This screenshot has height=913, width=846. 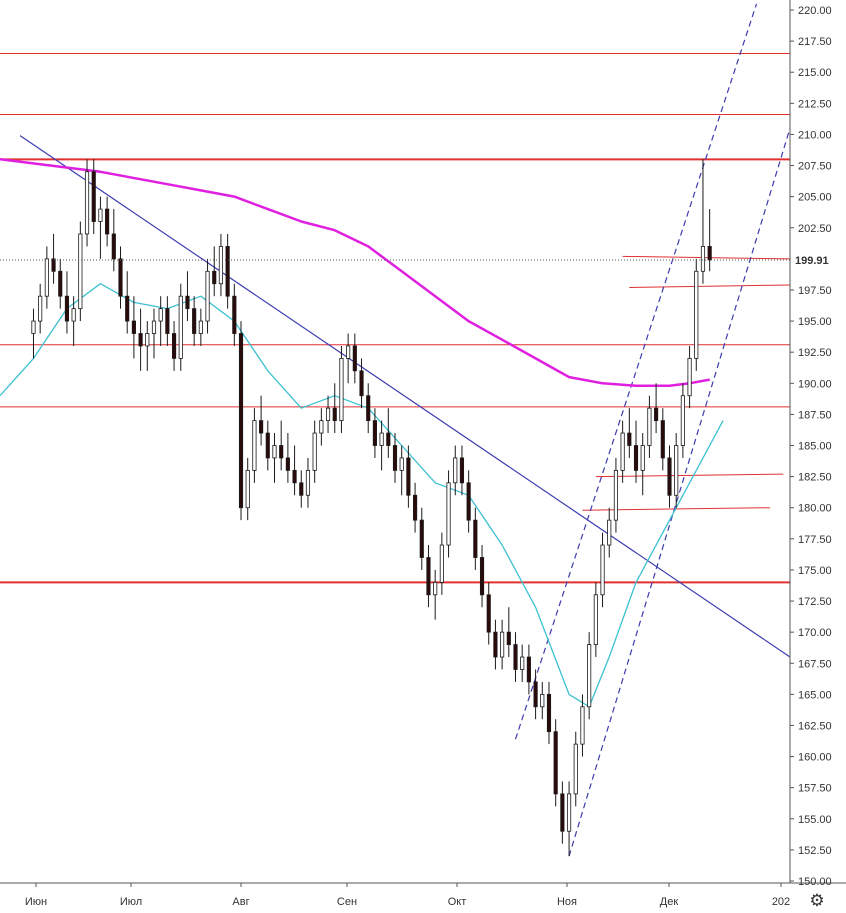 I want to click on x-tick-label: Окт, so click(x=457, y=902).